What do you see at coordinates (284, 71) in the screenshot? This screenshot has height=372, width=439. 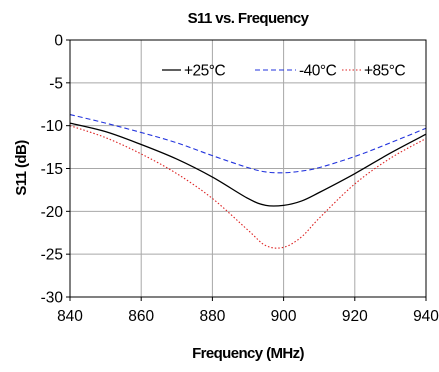 I see `legend: +25°C -40°C +85°C` at bounding box center [284, 71].